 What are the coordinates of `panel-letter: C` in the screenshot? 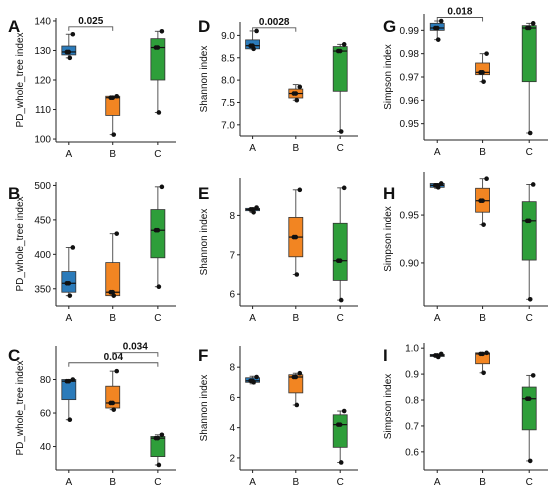 It's located at (14, 355).